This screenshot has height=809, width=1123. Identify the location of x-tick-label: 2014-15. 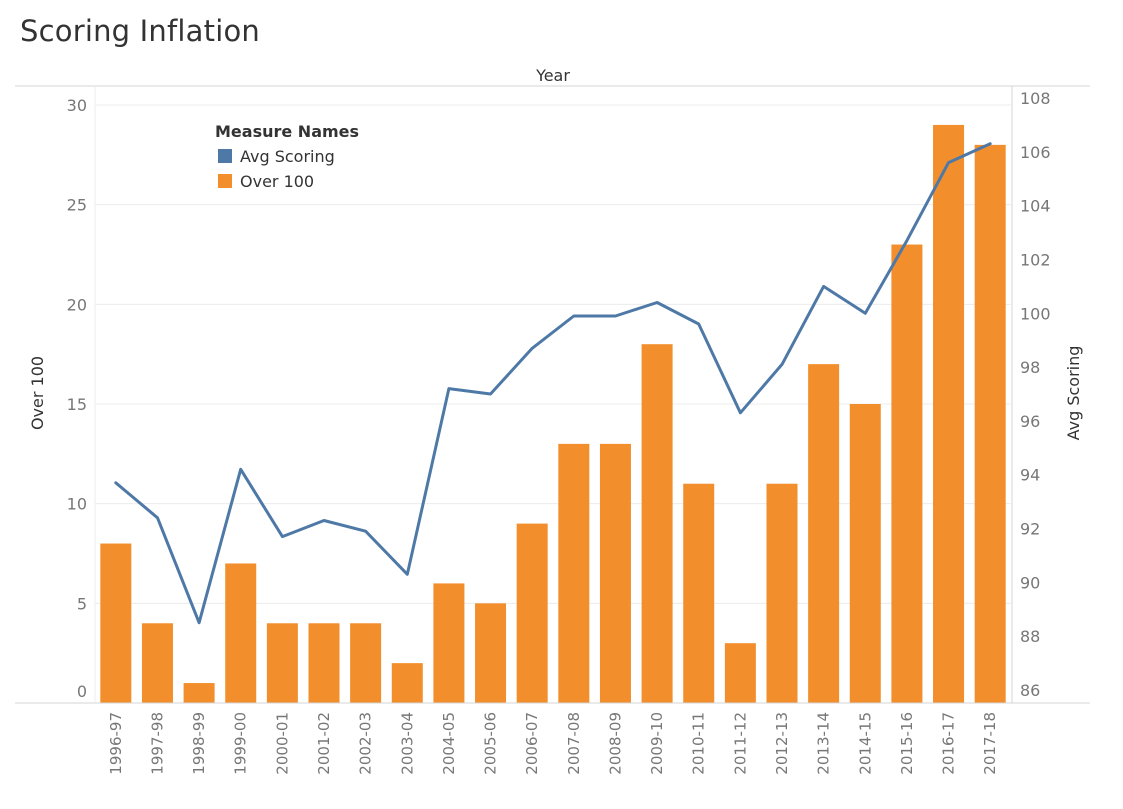
(865, 743).